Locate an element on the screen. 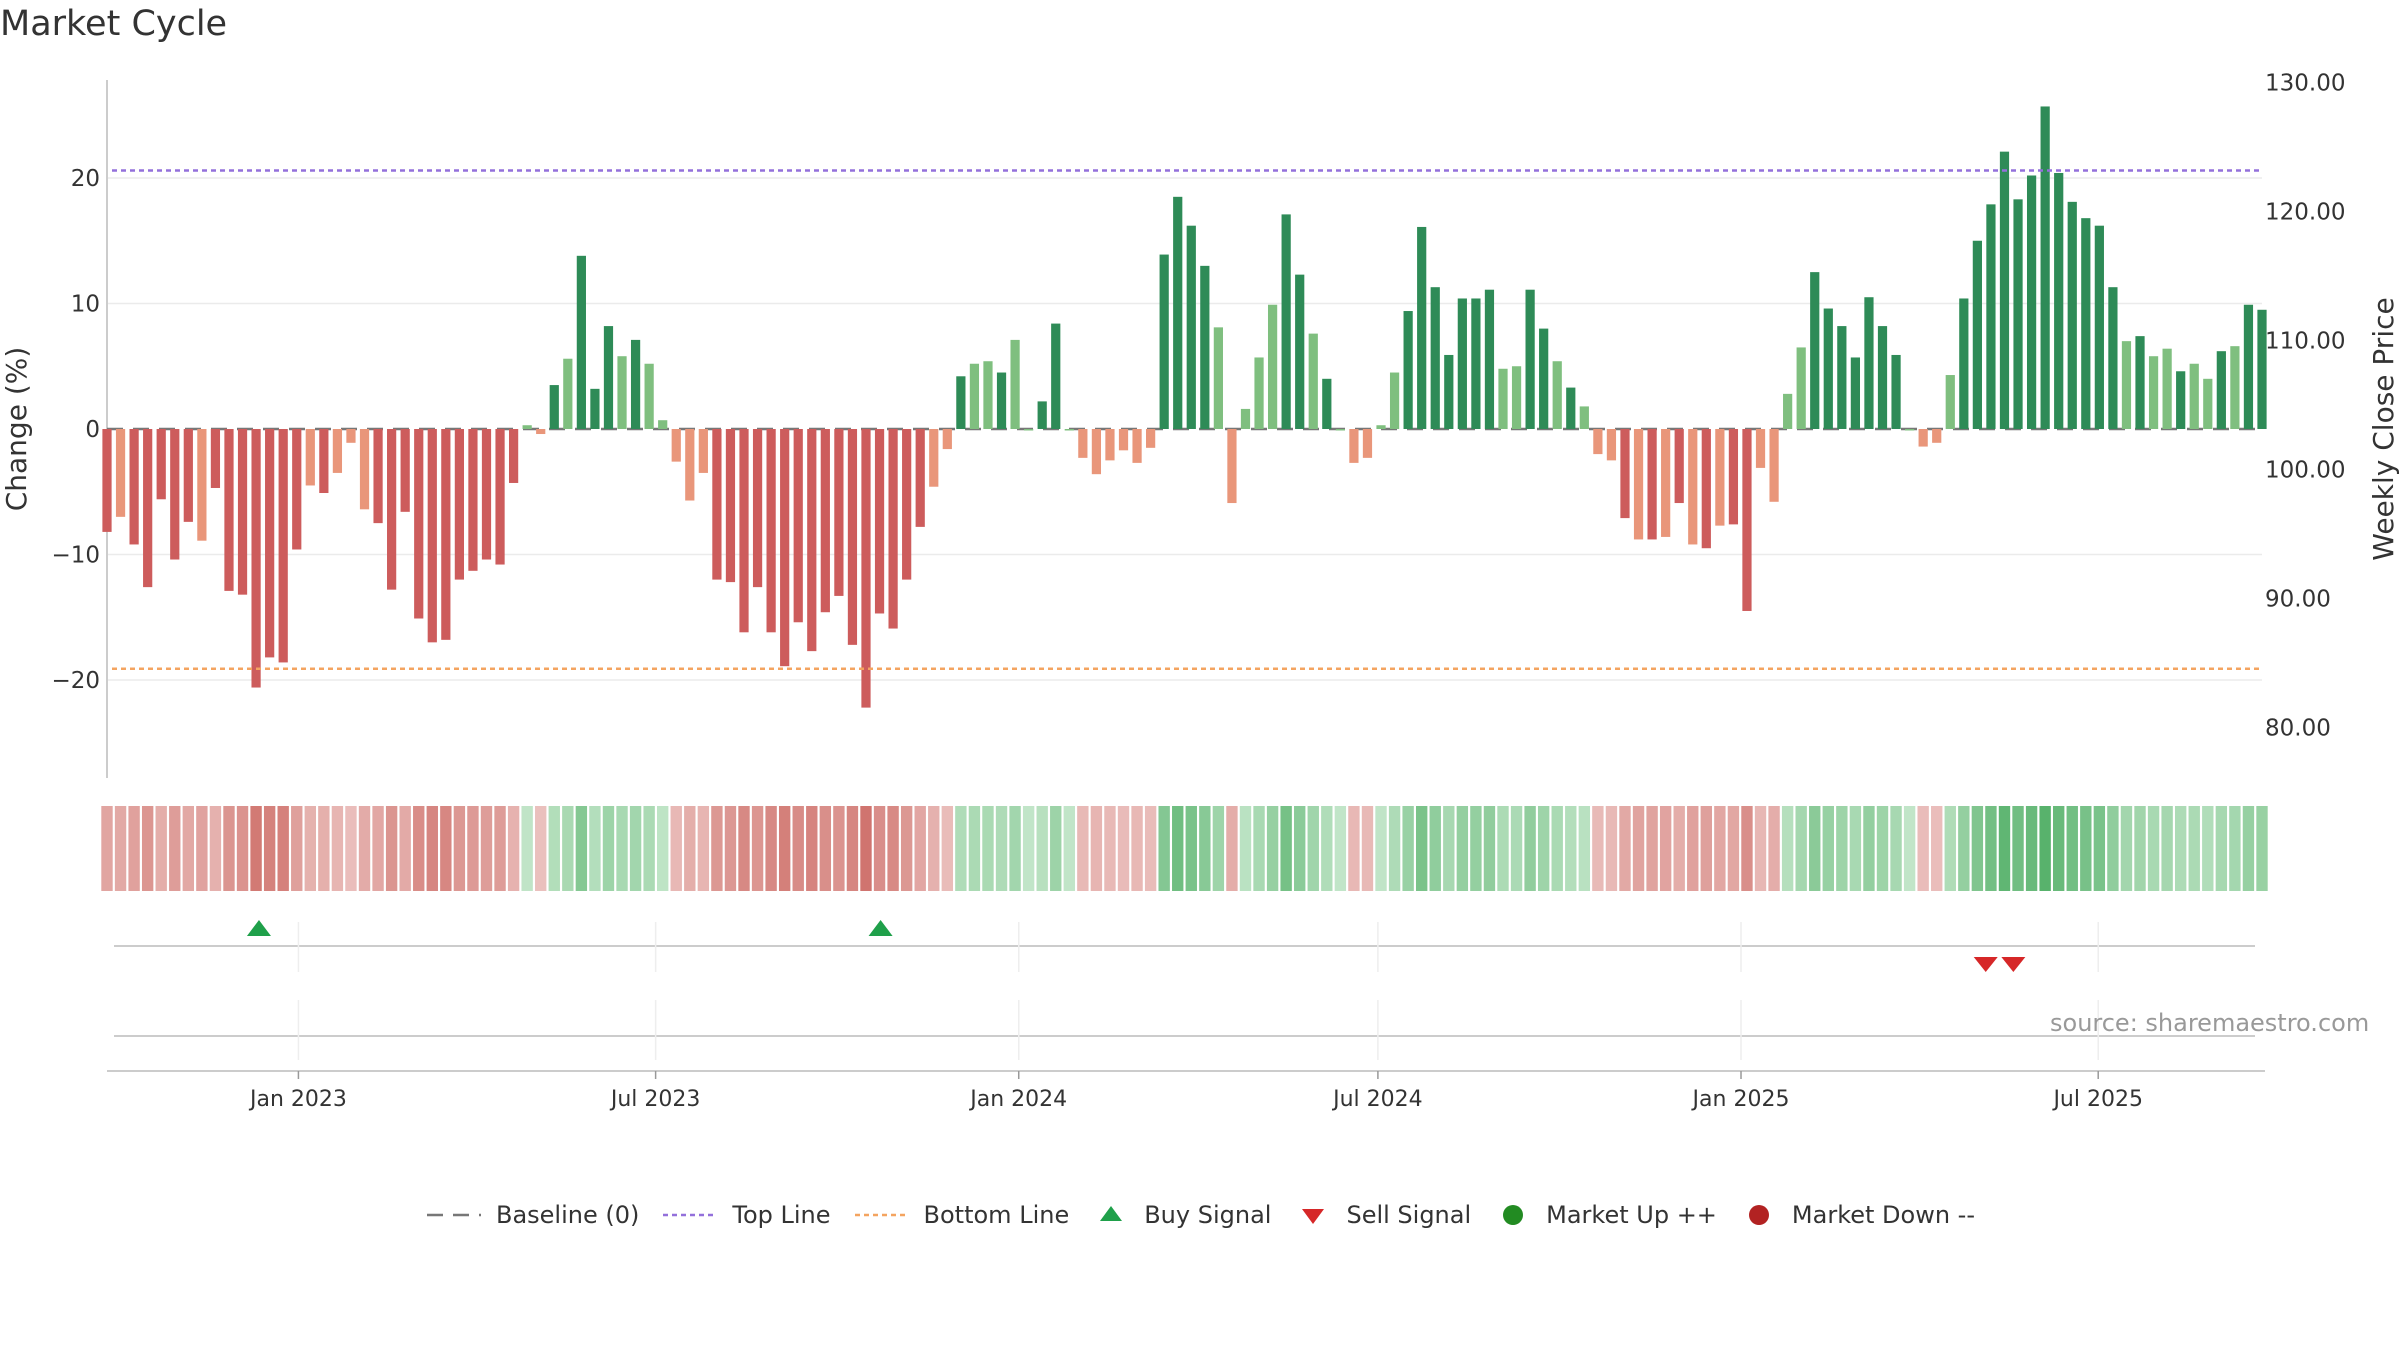 This screenshot has height=1350, width=2400. y-tick-label-left: 20 is located at coordinates (85, 179).